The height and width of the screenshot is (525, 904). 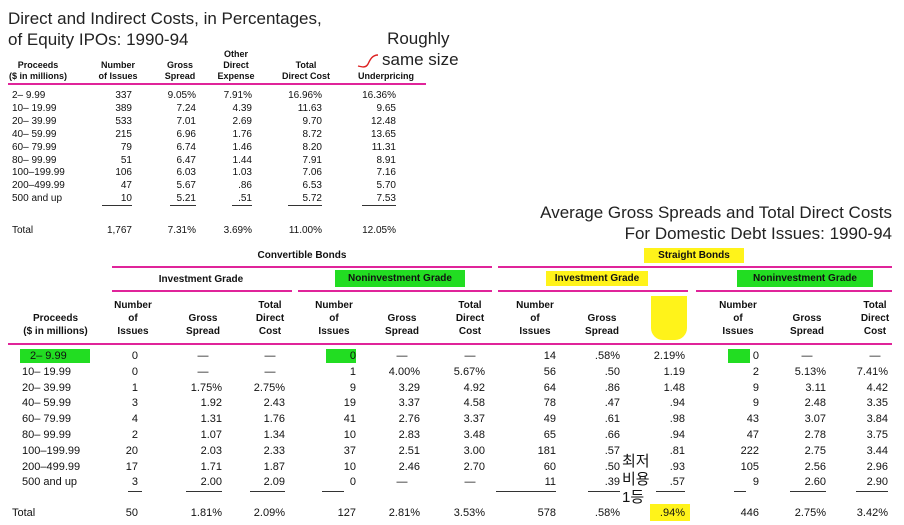 I want to click on bottom-cell: 2.60, so click(x=815, y=482).